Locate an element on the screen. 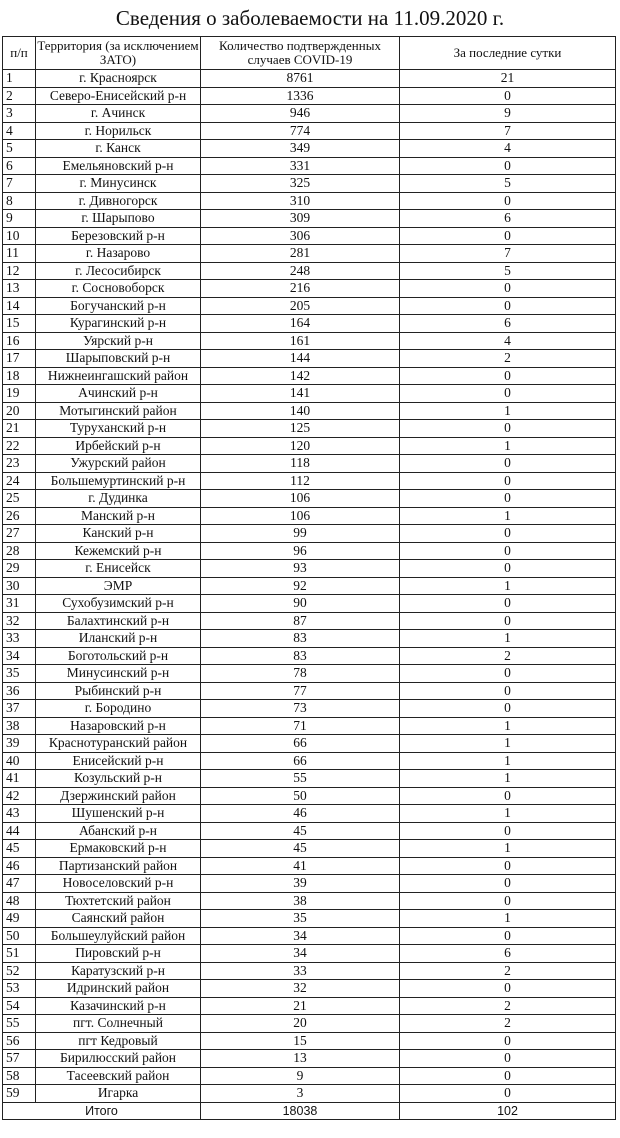 The height and width of the screenshot is (1138, 620). row-number: 24 is located at coordinates (19, 480).